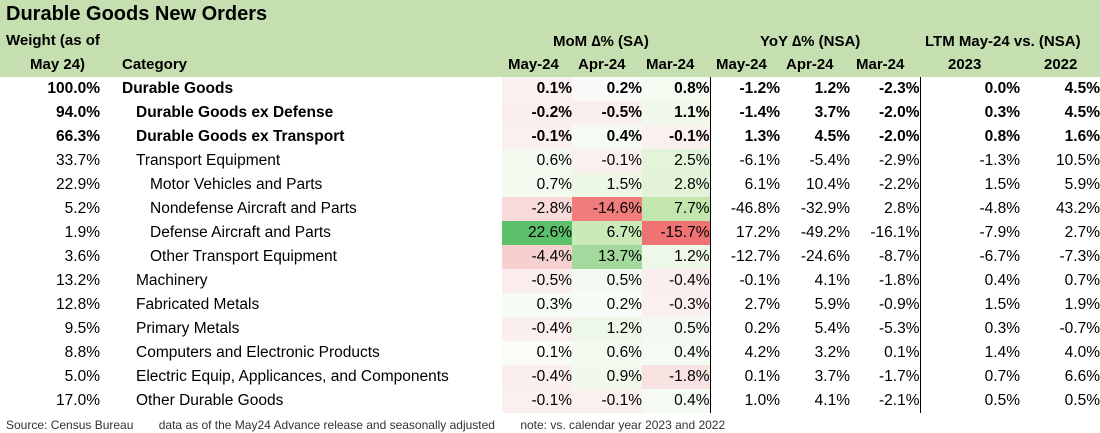 This screenshot has width=1100, height=433. I want to click on category-header: Category, so click(155, 64).